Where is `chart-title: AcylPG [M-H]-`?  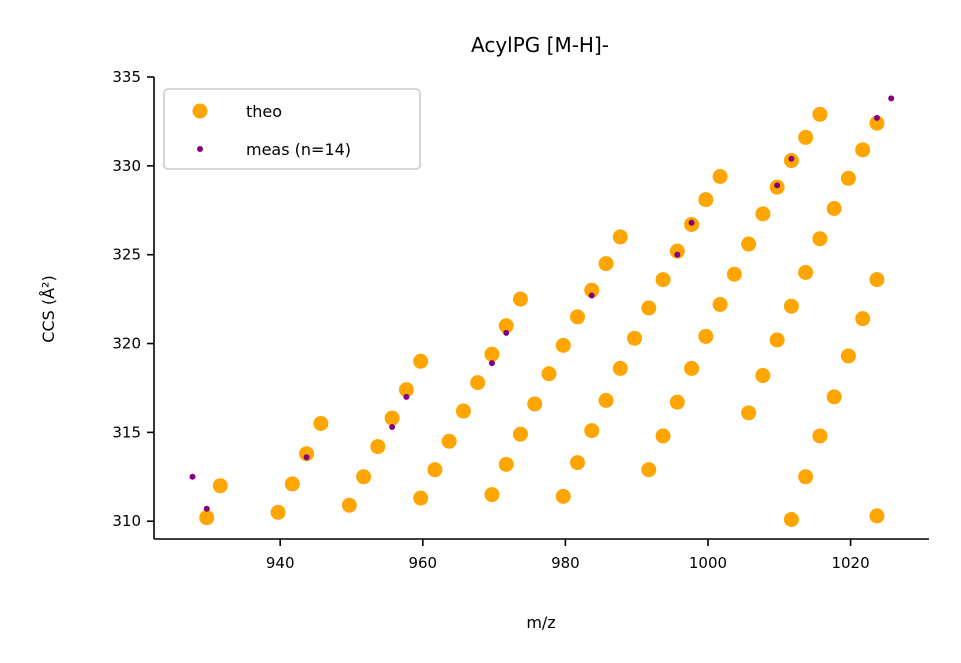
chart-title: AcylPG [M-H]- is located at coordinates (540, 45).